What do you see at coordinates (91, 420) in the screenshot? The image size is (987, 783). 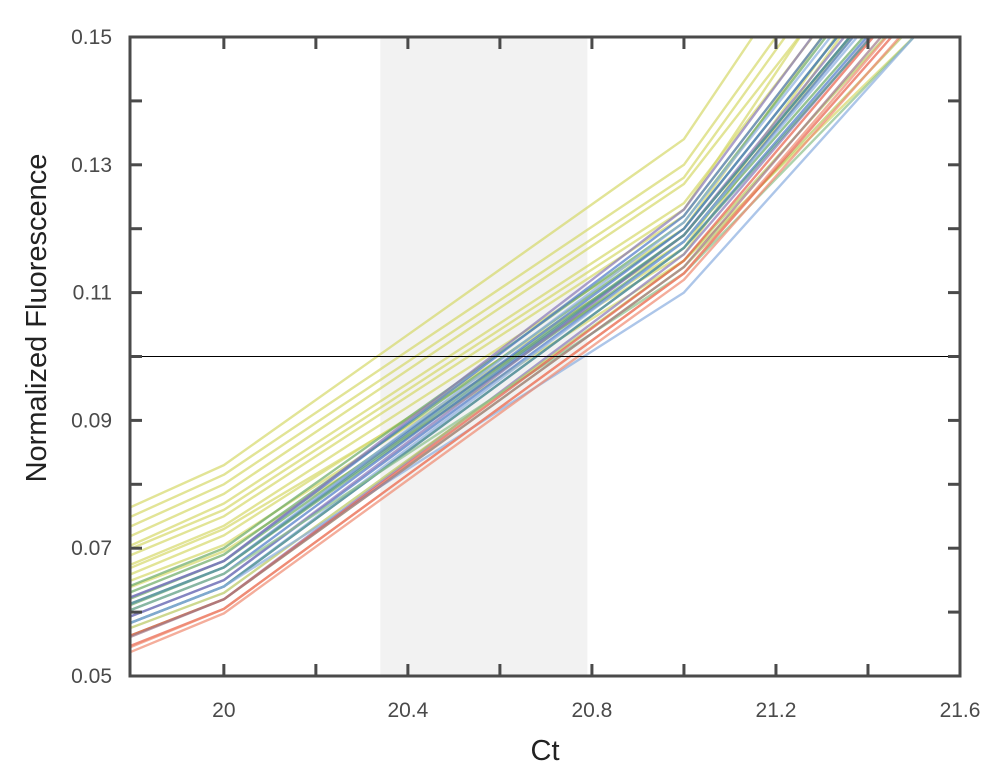 I see `y-tick-label: 0.09` at bounding box center [91, 420].